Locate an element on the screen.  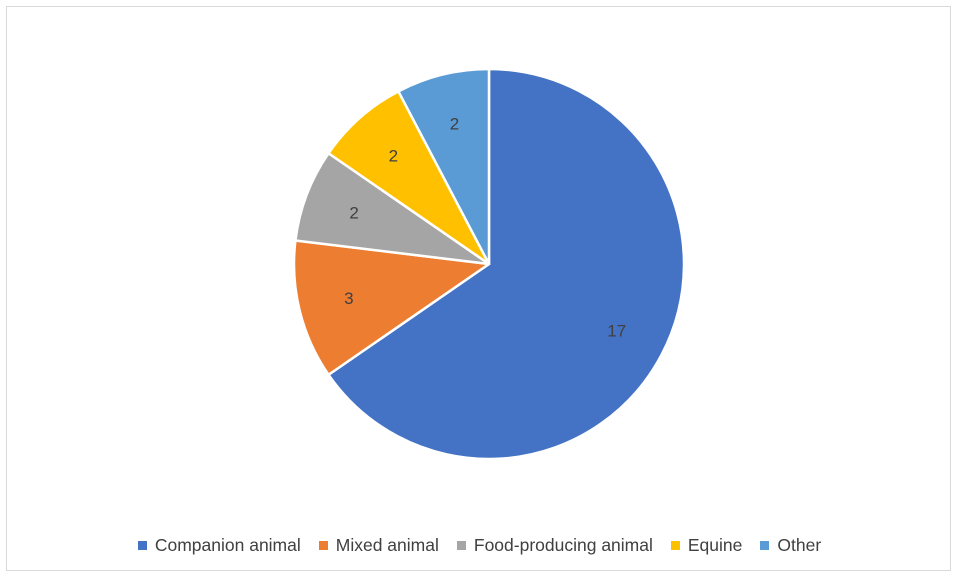
legend-label-companion-animal: Companion animal is located at coordinates (227, 544).